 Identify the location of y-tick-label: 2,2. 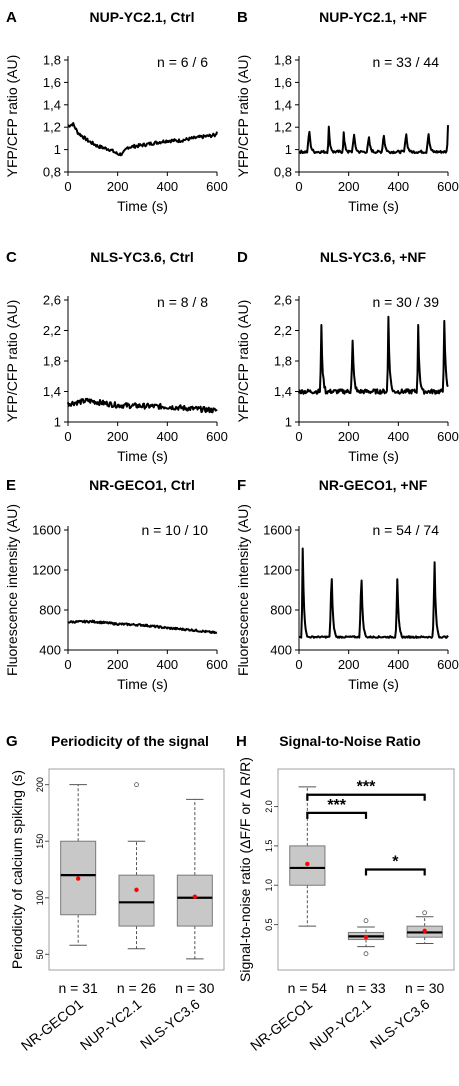
(52, 330).